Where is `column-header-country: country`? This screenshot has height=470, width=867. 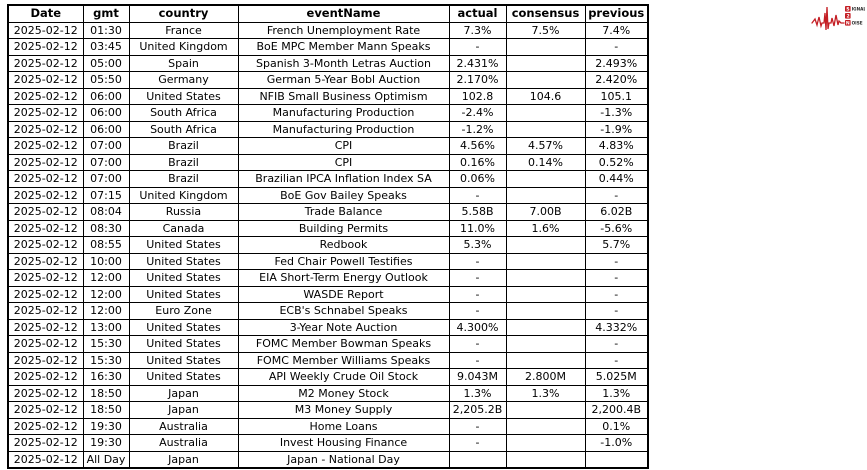
column-header-country: country is located at coordinates (183, 13).